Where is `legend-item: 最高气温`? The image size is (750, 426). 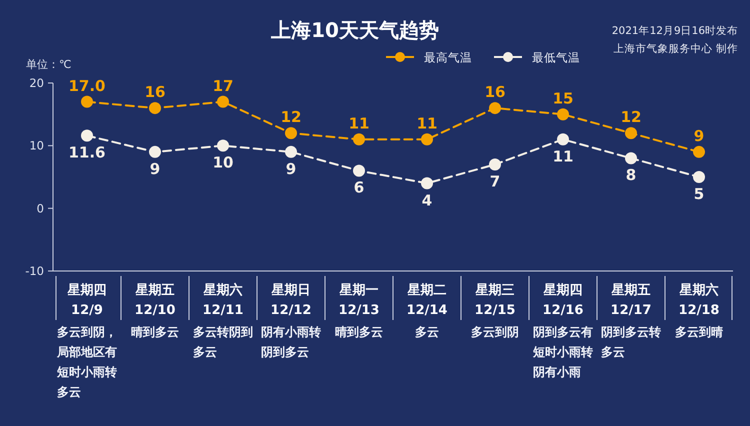 legend-item: 最高气温 is located at coordinates (429, 57).